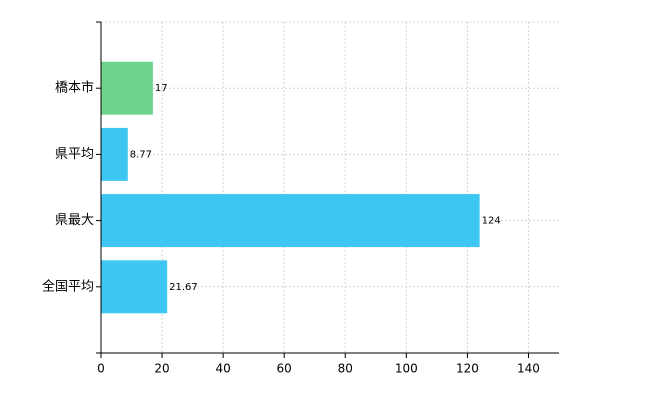 The height and width of the screenshot is (400, 650). Describe the element at coordinates (74, 88) in the screenshot. I see `y-tick-label: 橋本市` at that location.